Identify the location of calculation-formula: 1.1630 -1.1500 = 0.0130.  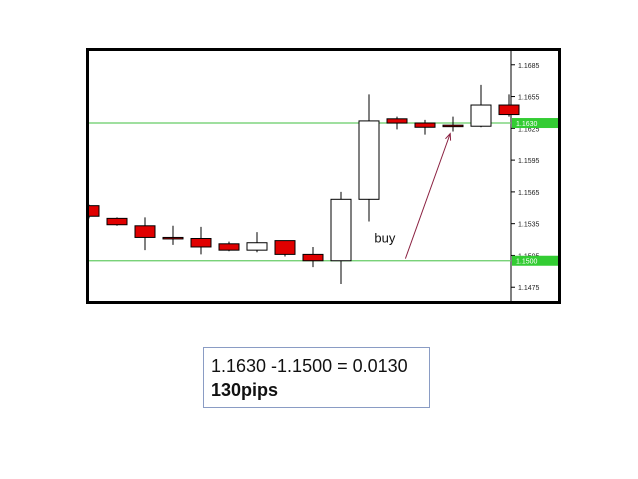
(309, 366).